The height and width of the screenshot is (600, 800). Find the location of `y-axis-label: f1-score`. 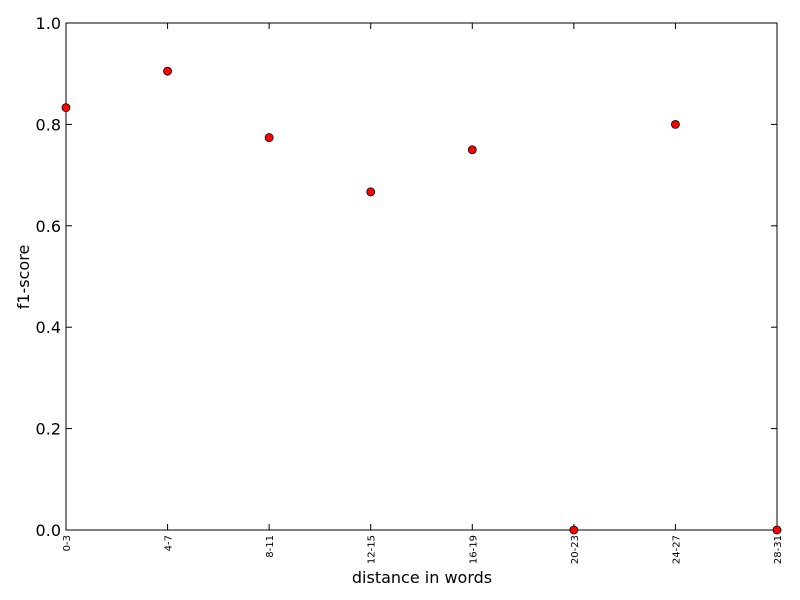

y-axis-label: f1-score is located at coordinates (23, 277).